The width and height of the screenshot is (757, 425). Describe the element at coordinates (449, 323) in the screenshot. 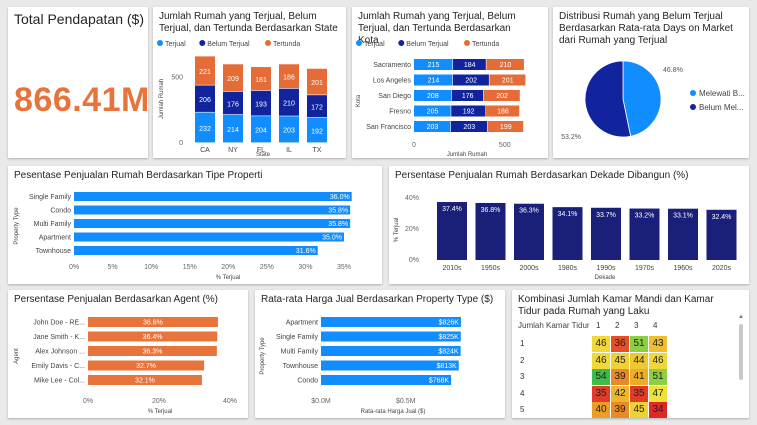

I see `data-label: $826K` at that location.